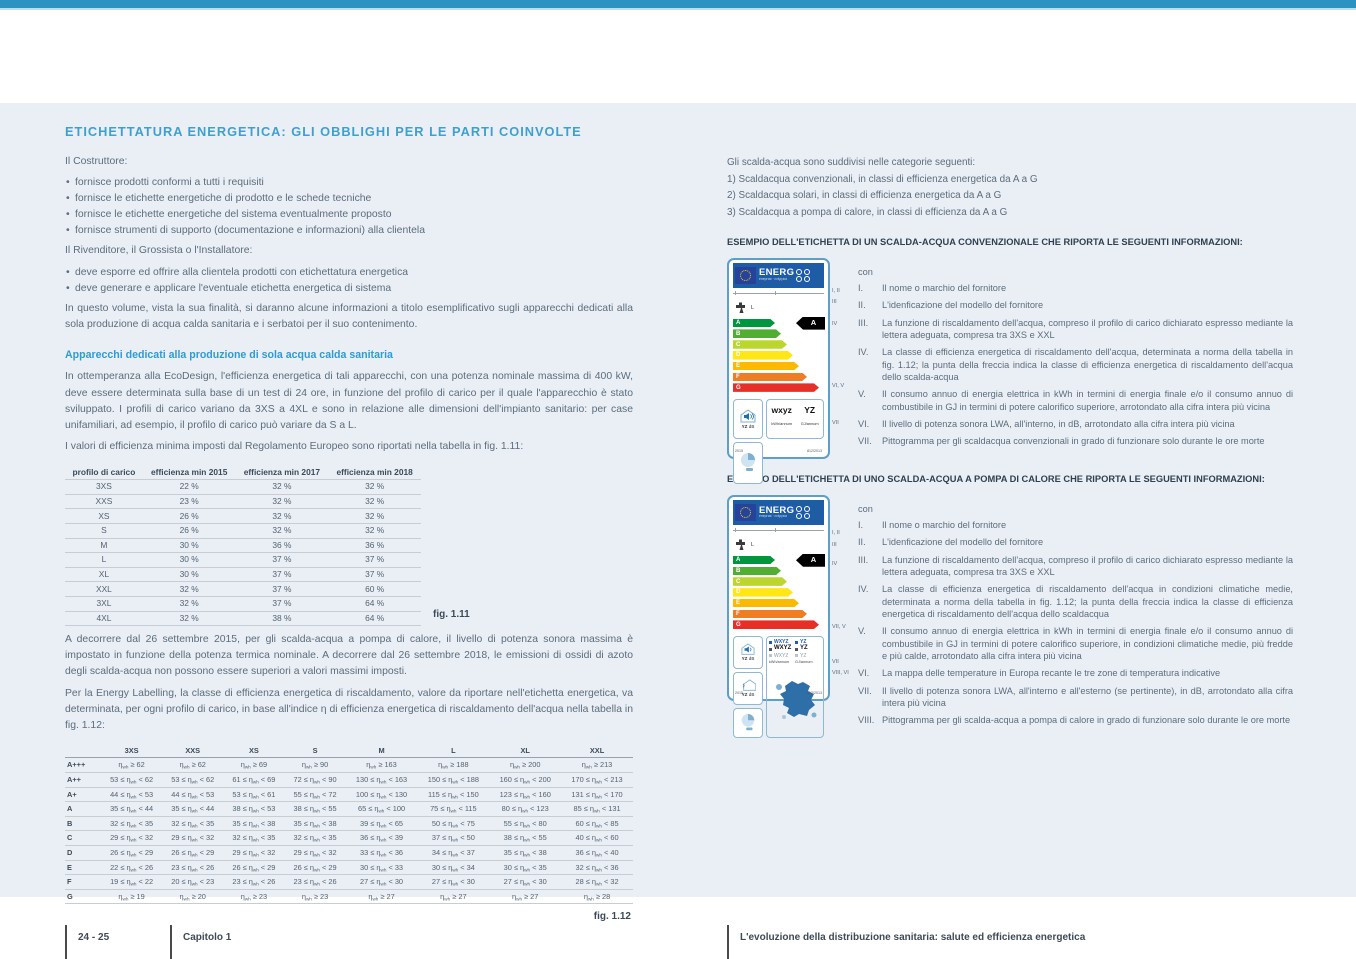 This screenshot has width=1356, height=959. Describe the element at coordinates (381, 824) in the screenshot. I see `table-cell: 39 ≤ ηwh < 65` at that location.